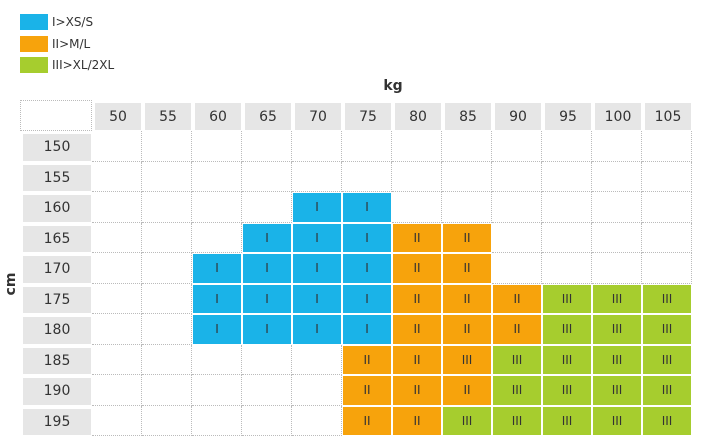 The height and width of the screenshot is (444, 701). I want to click on column-header: 80, so click(417, 115).